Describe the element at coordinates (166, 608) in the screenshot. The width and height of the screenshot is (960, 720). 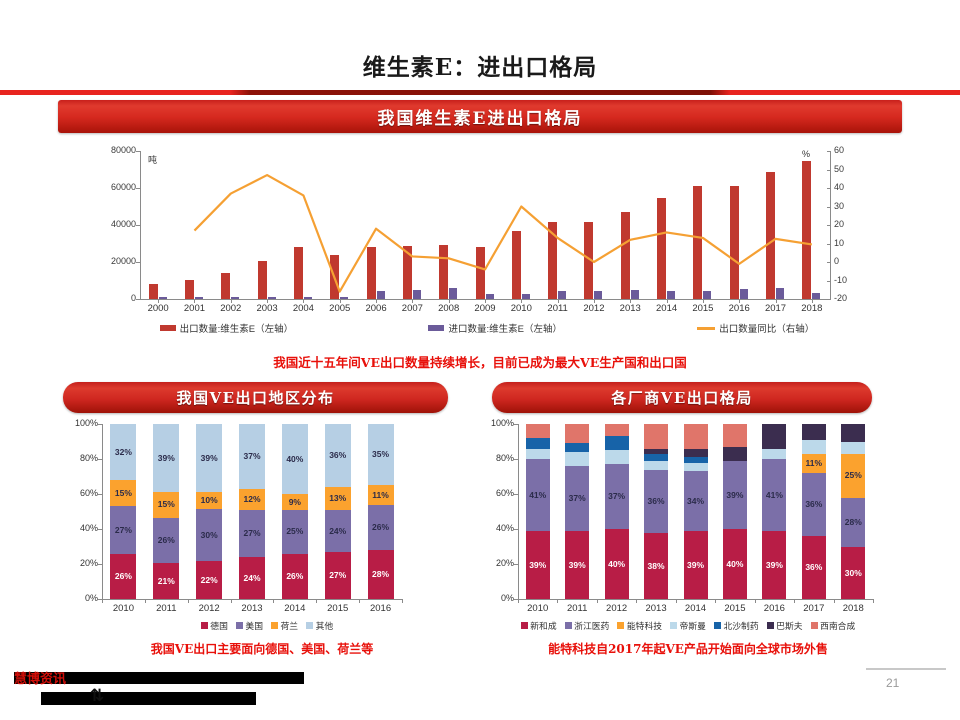
I see `stacked-x-label: 2011` at that location.